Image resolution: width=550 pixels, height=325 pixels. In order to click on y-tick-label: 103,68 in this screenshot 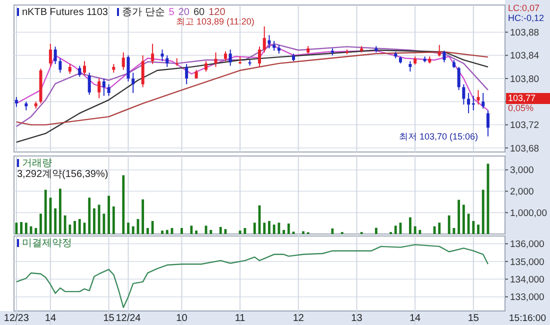, I will do `click(525, 148)`.